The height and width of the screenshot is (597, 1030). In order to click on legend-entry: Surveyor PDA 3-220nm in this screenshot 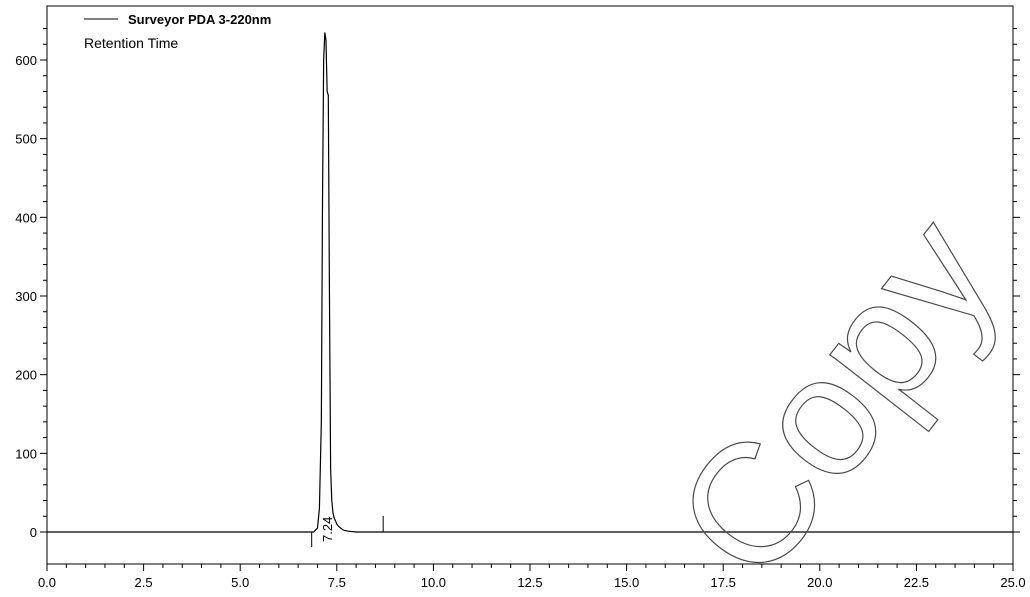, I will do `click(199, 19)`.